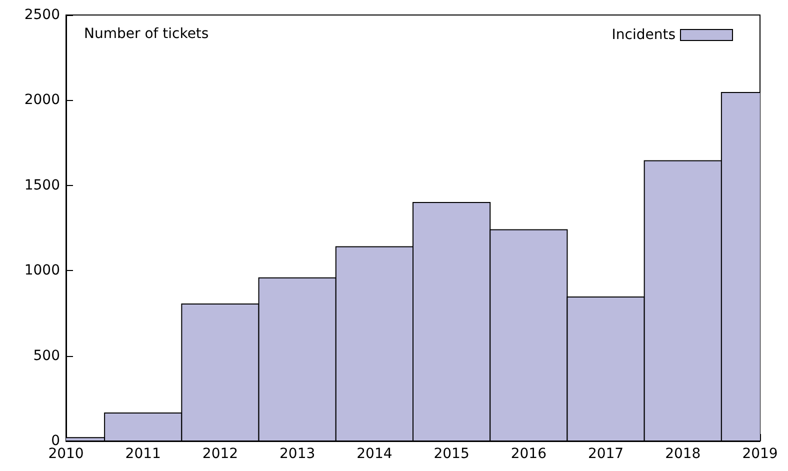 This screenshot has height=471, width=788. Describe the element at coordinates (298, 454) in the screenshot. I see `x-tick-label: 2013` at that location.